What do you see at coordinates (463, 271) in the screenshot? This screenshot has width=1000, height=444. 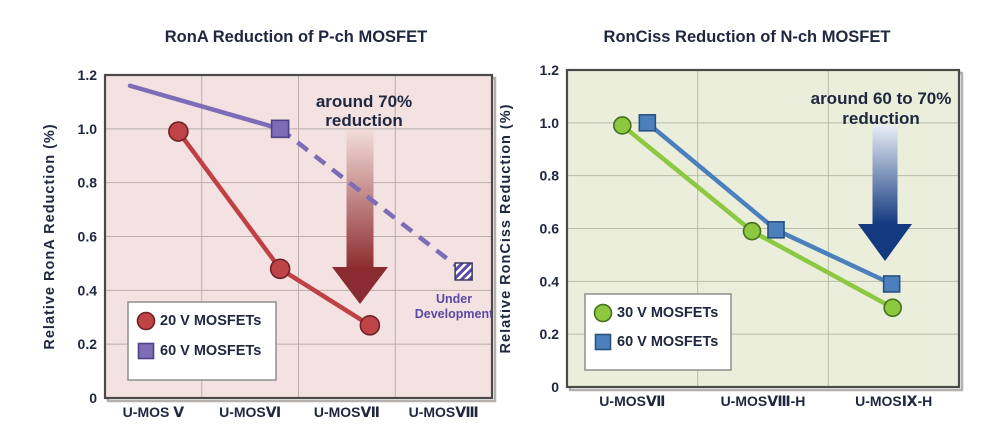 I see `60v-under-development-marker` at bounding box center [463, 271].